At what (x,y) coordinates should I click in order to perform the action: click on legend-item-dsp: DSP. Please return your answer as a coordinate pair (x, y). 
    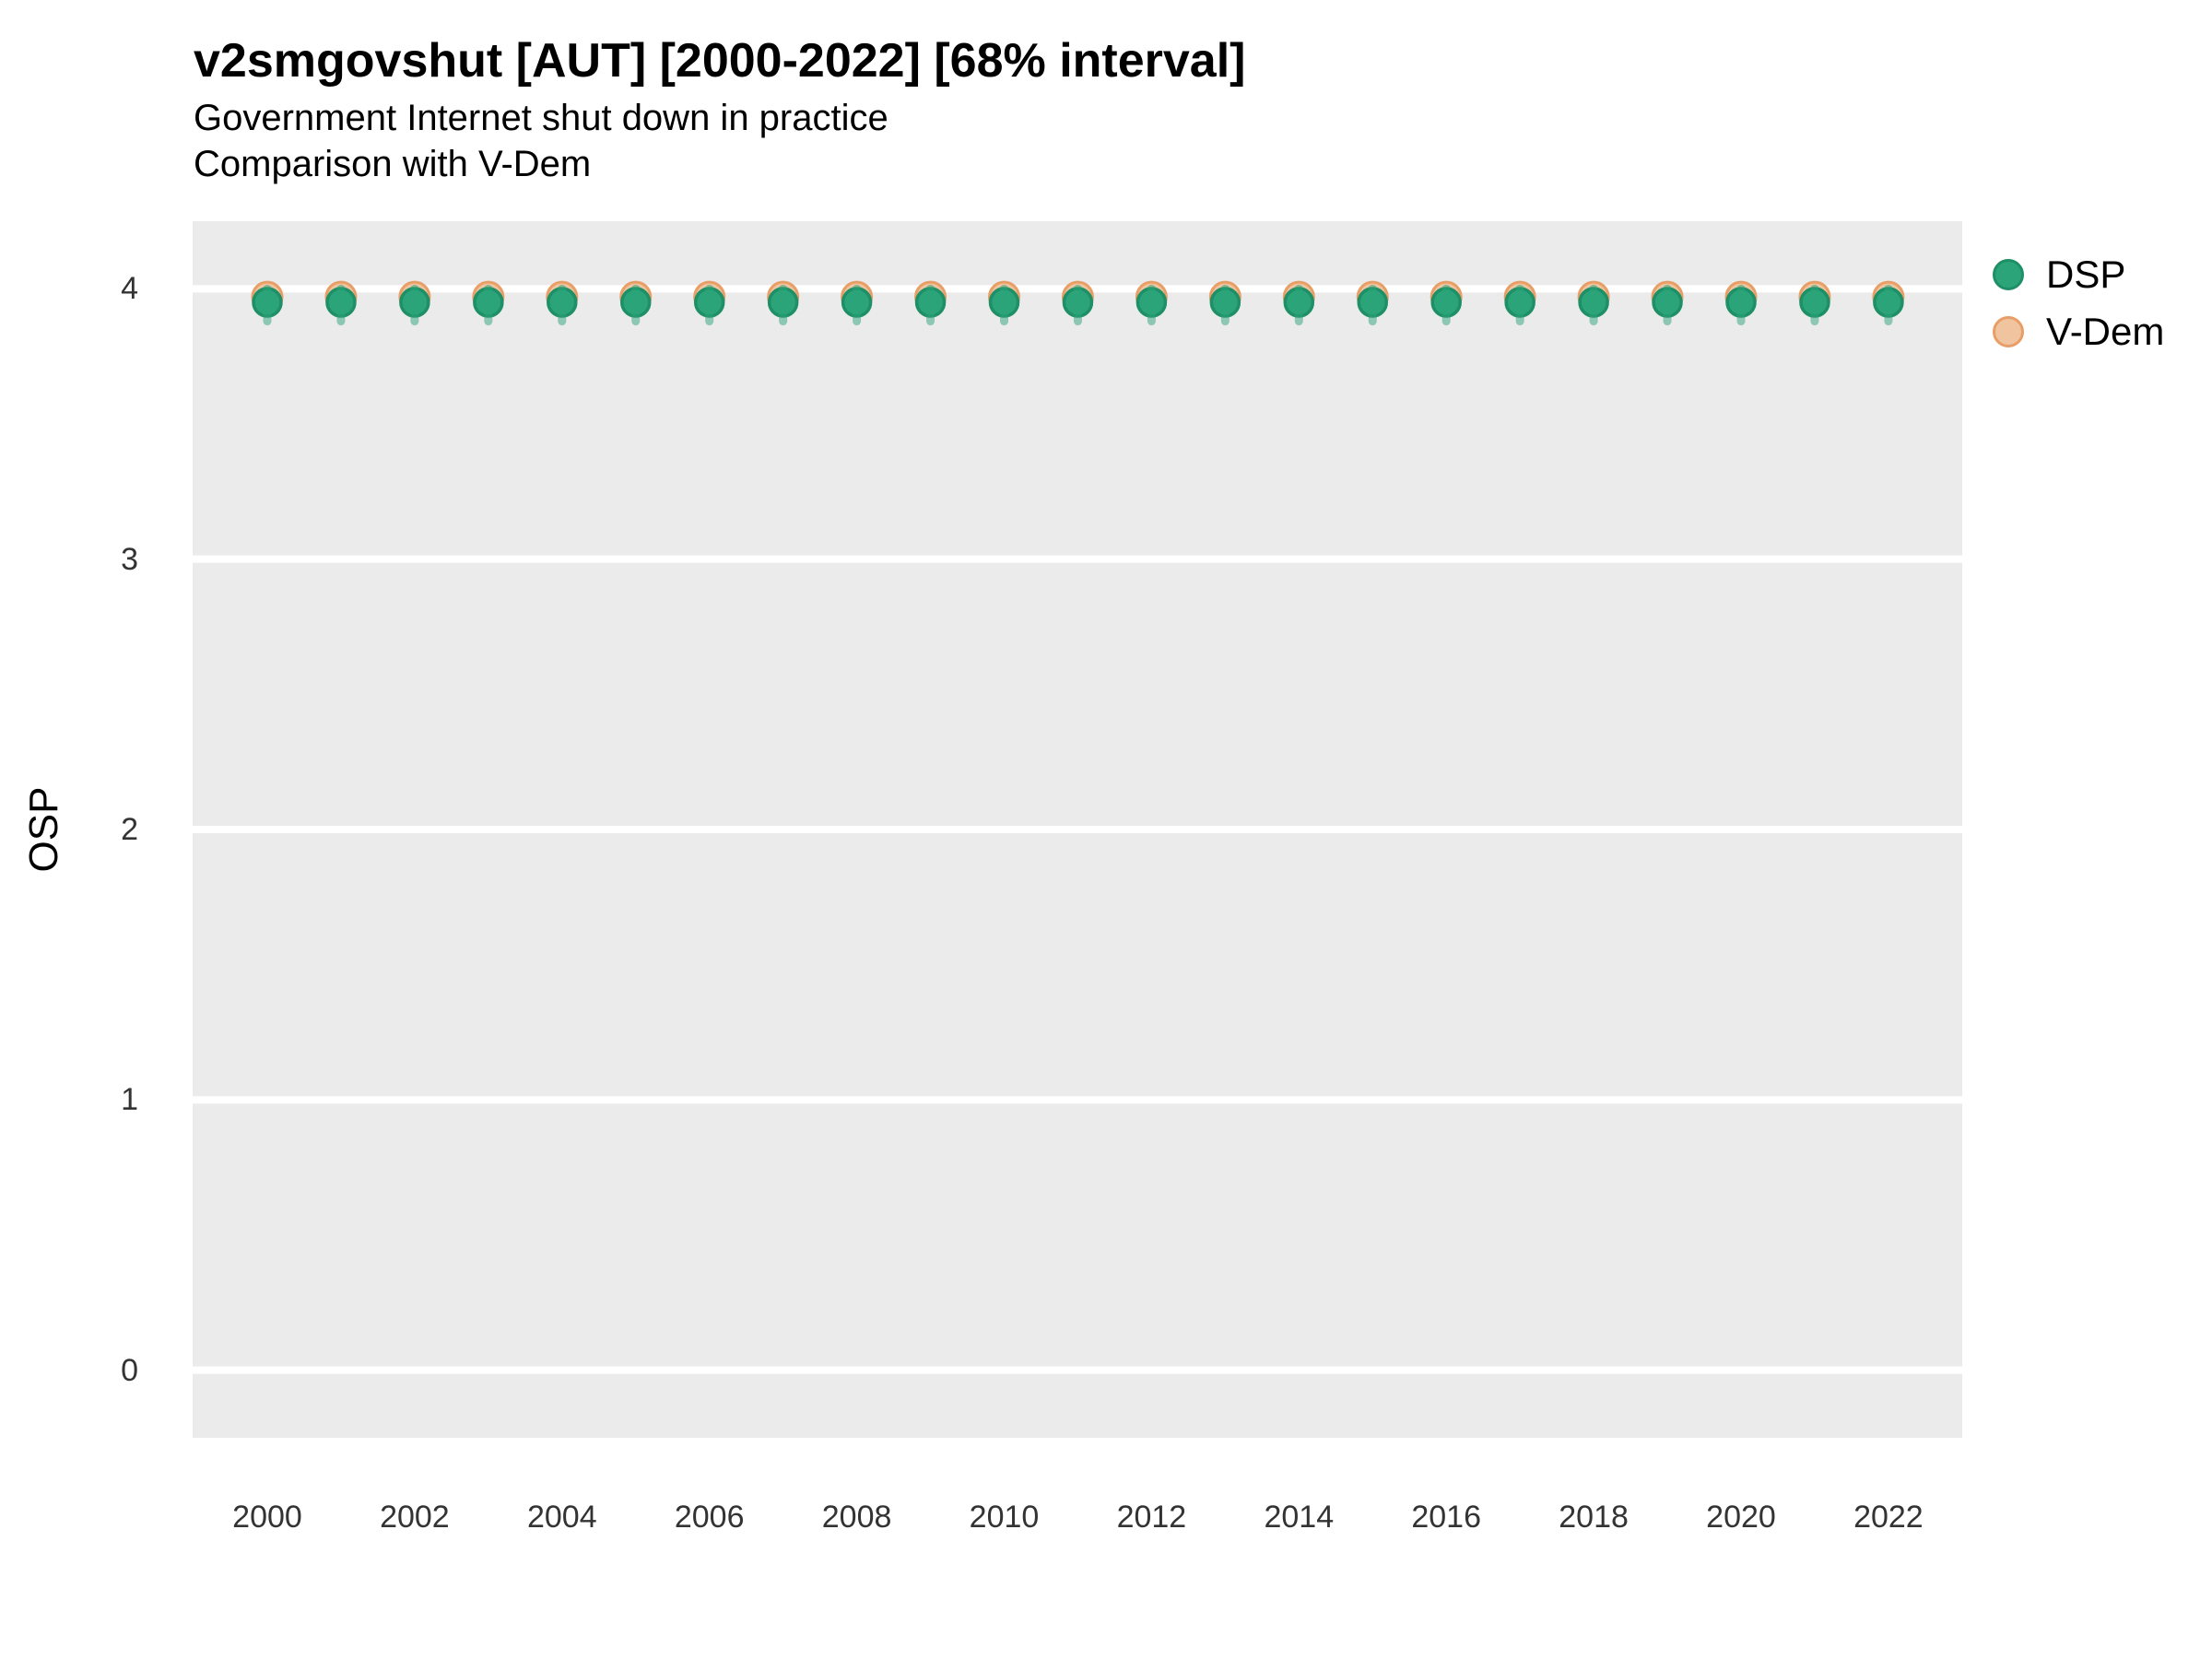
    Looking at the image, I should click on (2078, 275).